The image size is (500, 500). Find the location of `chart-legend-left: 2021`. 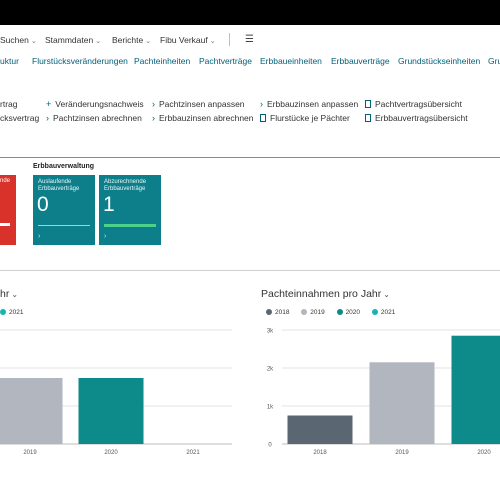

chart-legend-left: 2021 is located at coordinates (16, 312).